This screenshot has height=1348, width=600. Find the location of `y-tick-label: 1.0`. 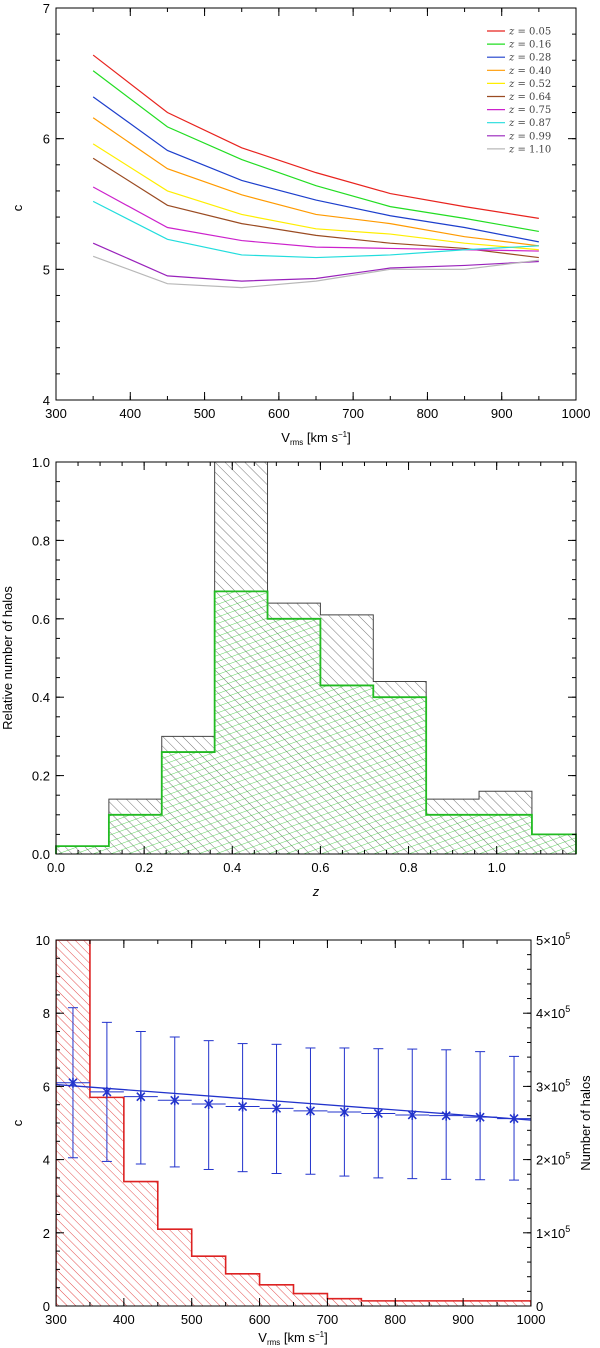

y-tick-label: 1.0 is located at coordinates (41, 462).